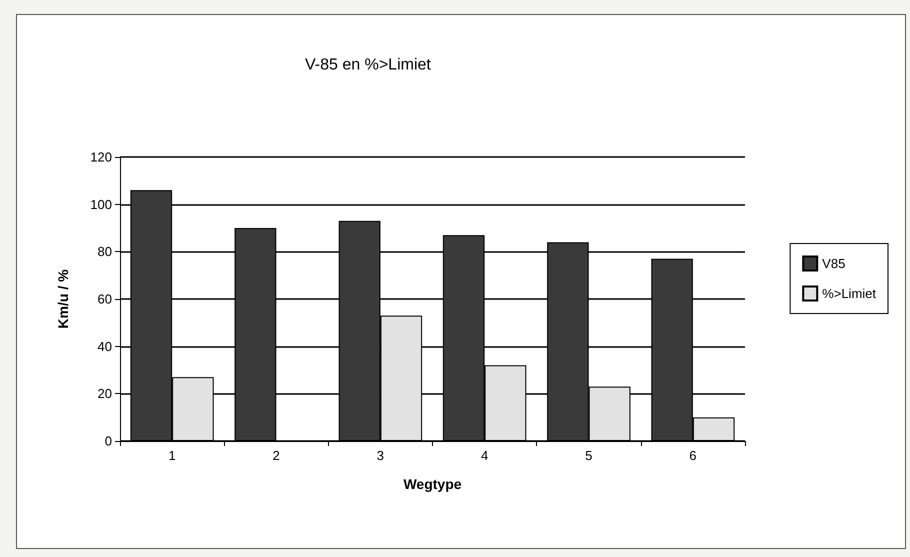 The width and height of the screenshot is (910, 557). I want to click on y-axis-title: Km/u / %, so click(63, 298).